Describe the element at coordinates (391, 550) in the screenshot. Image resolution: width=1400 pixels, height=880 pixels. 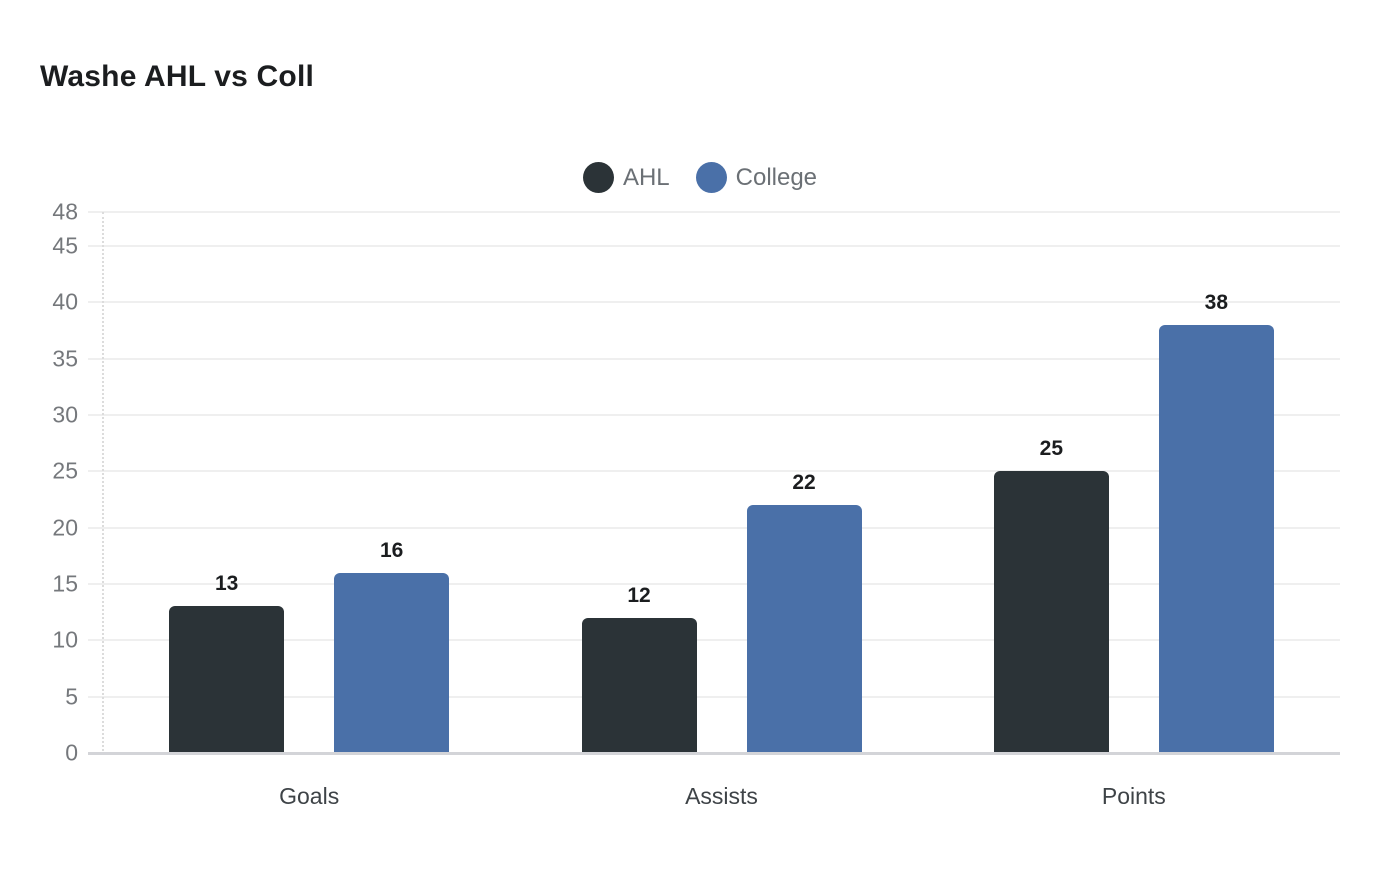
I see `bar-value-label: 16` at that location.